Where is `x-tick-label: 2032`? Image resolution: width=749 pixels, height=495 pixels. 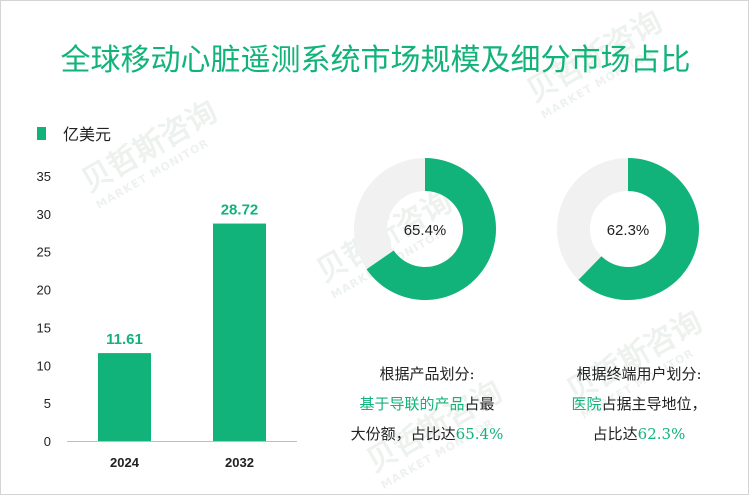 x-tick-label: 2032 is located at coordinates (239, 462).